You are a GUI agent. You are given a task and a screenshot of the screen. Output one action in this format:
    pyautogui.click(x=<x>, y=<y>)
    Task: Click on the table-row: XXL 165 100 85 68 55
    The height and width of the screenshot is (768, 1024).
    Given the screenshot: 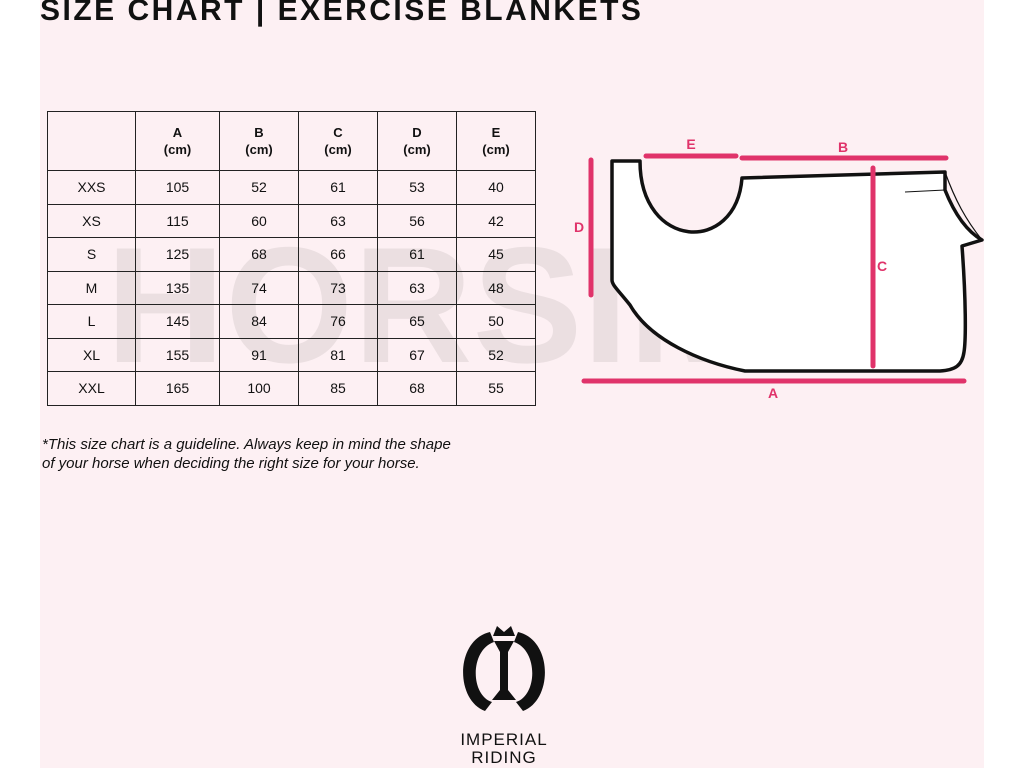 What is the action you would take?
    pyautogui.click(x=291, y=388)
    